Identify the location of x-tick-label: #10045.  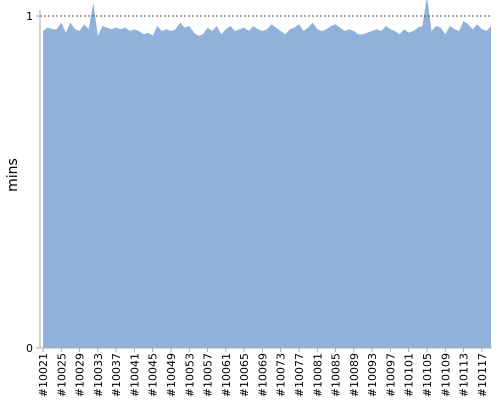
(153, 375).